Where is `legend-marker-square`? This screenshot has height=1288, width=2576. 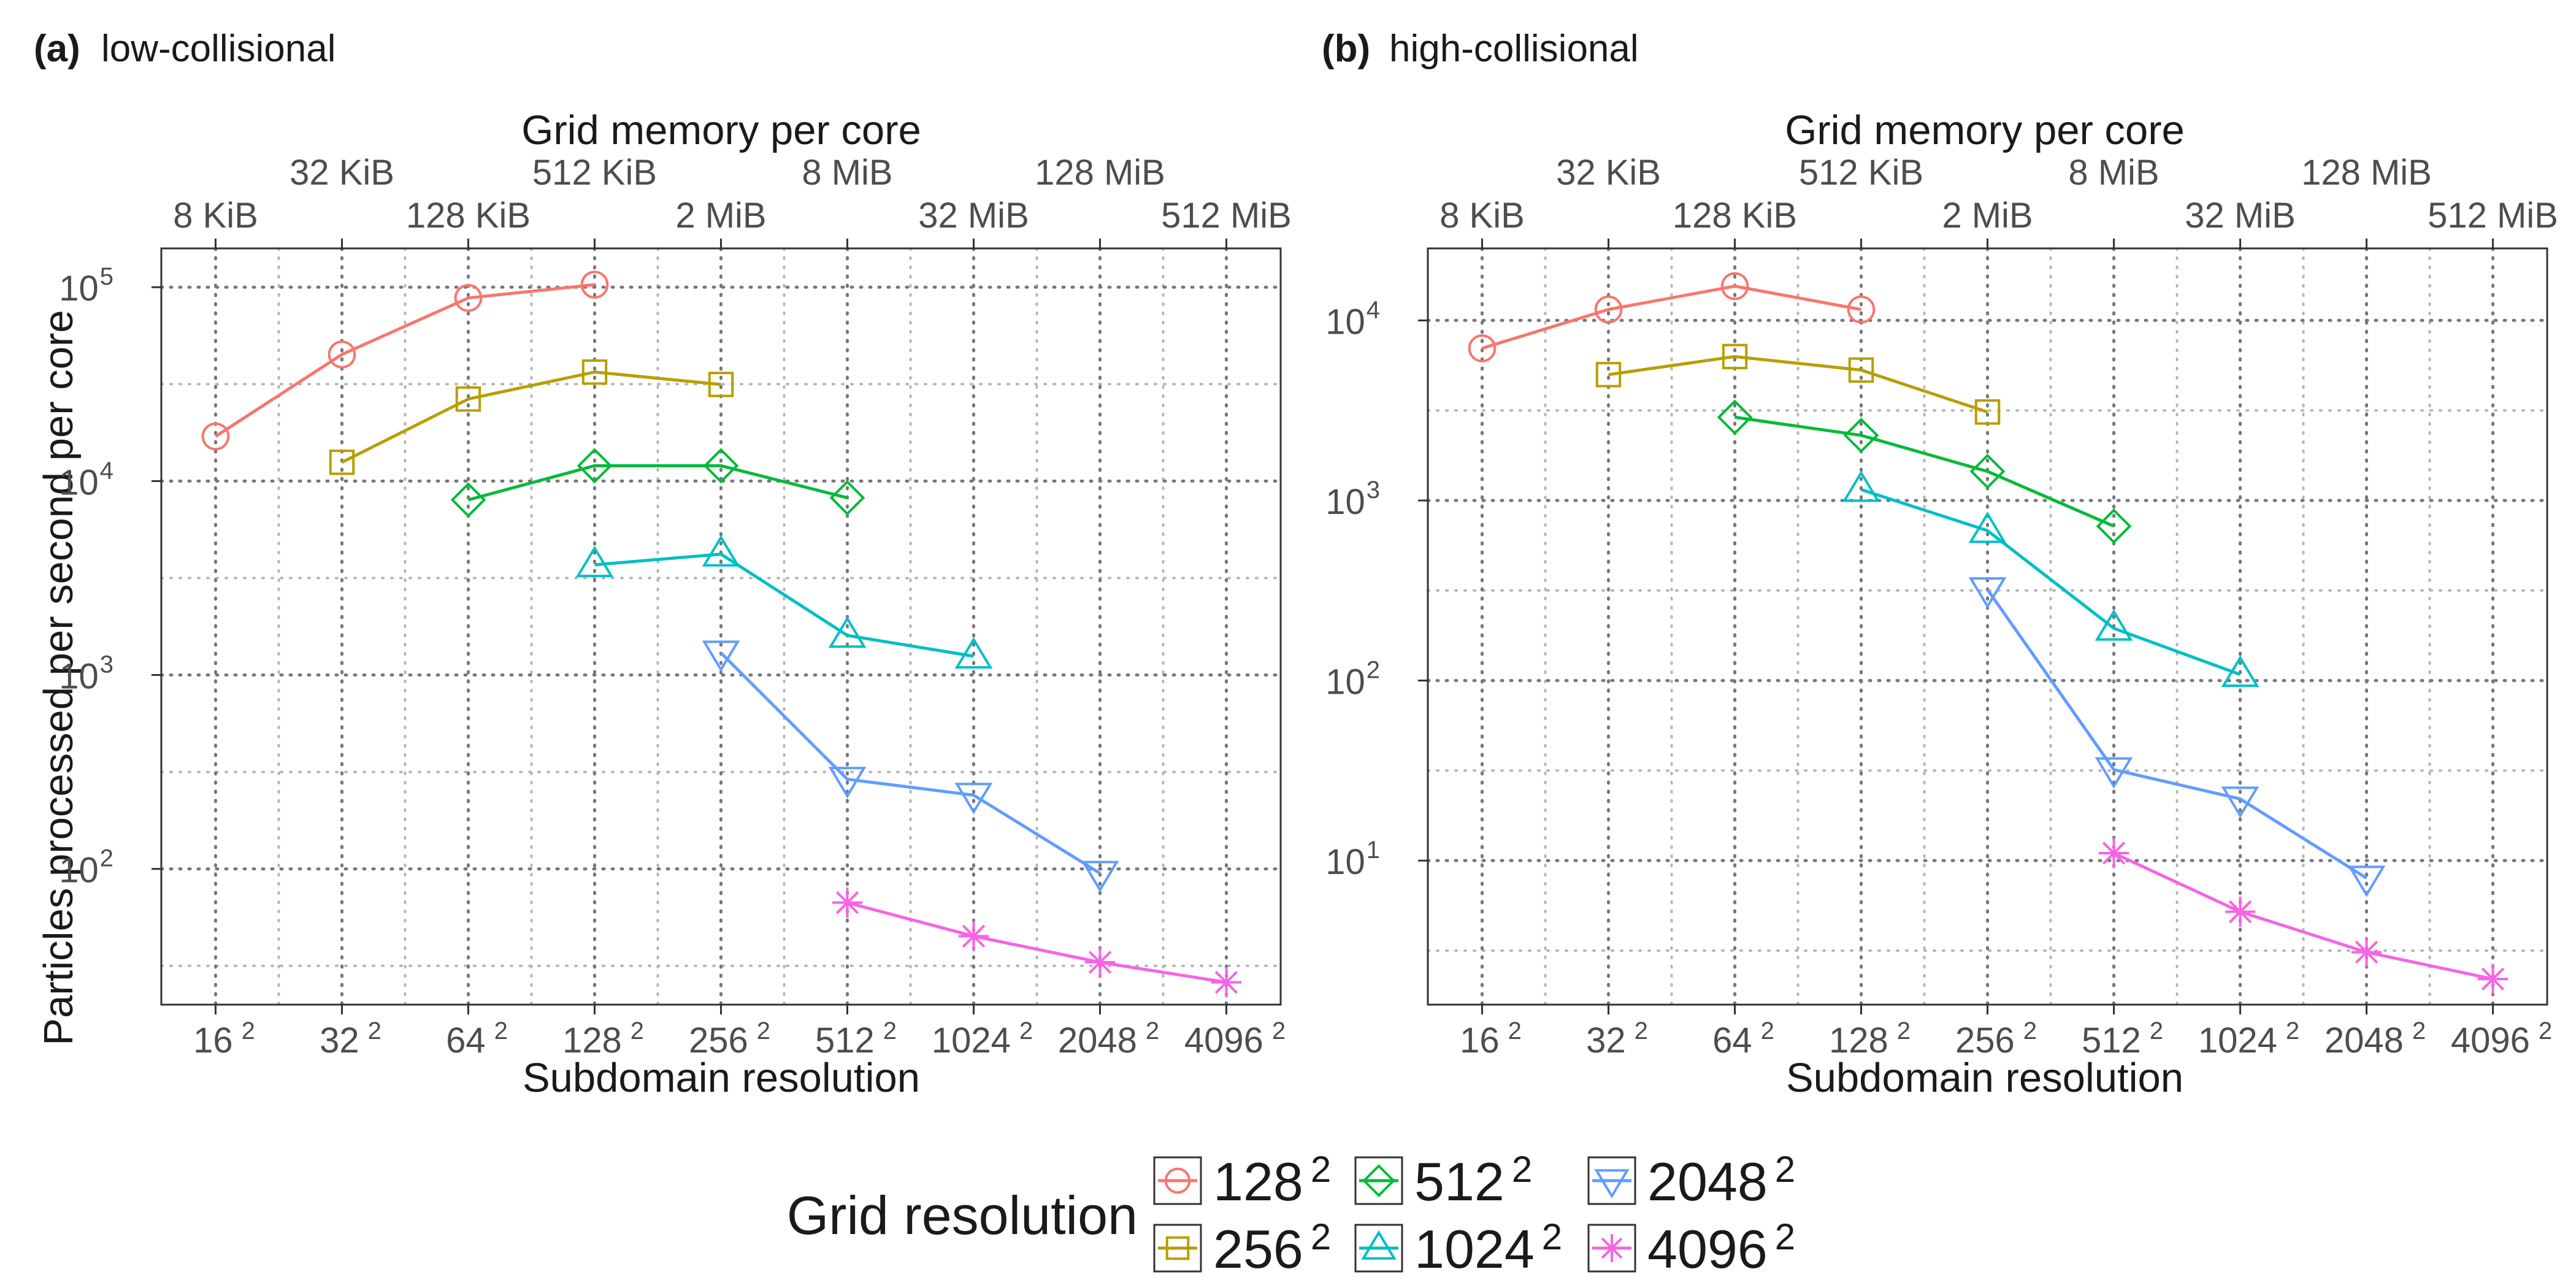 legend-marker-square is located at coordinates (1177, 1248).